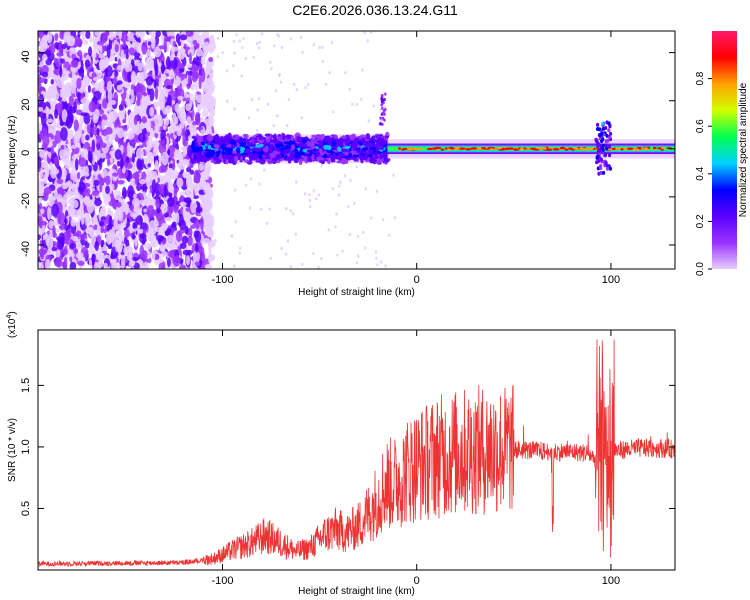 The image size is (750, 600). I want to click on x-axis-label: Height of straight line (km), so click(356, 591).